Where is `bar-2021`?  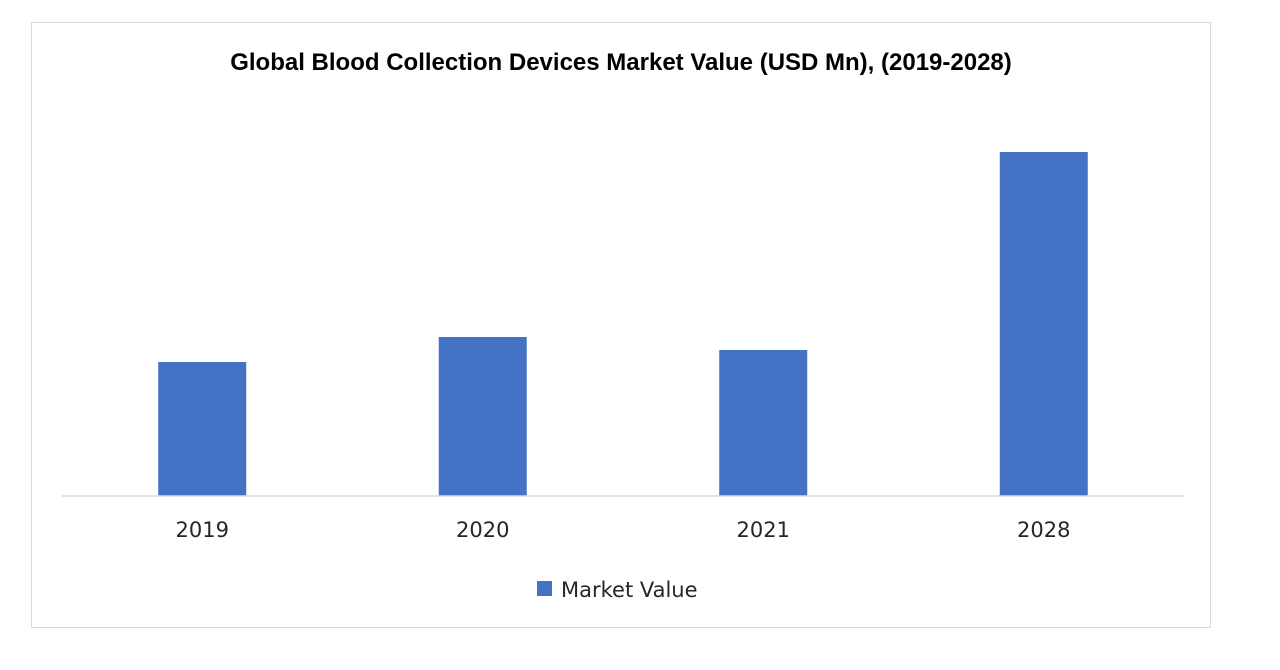
bar-2021 is located at coordinates (763, 423).